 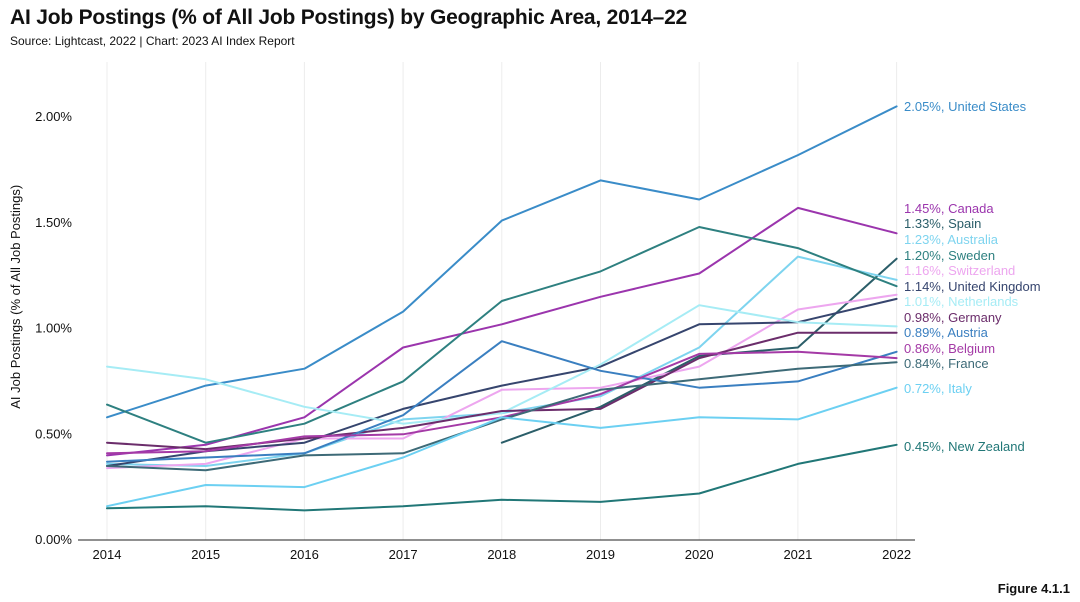 What do you see at coordinates (53, 433) in the screenshot?
I see `y-tick-label: 0.50%` at bounding box center [53, 433].